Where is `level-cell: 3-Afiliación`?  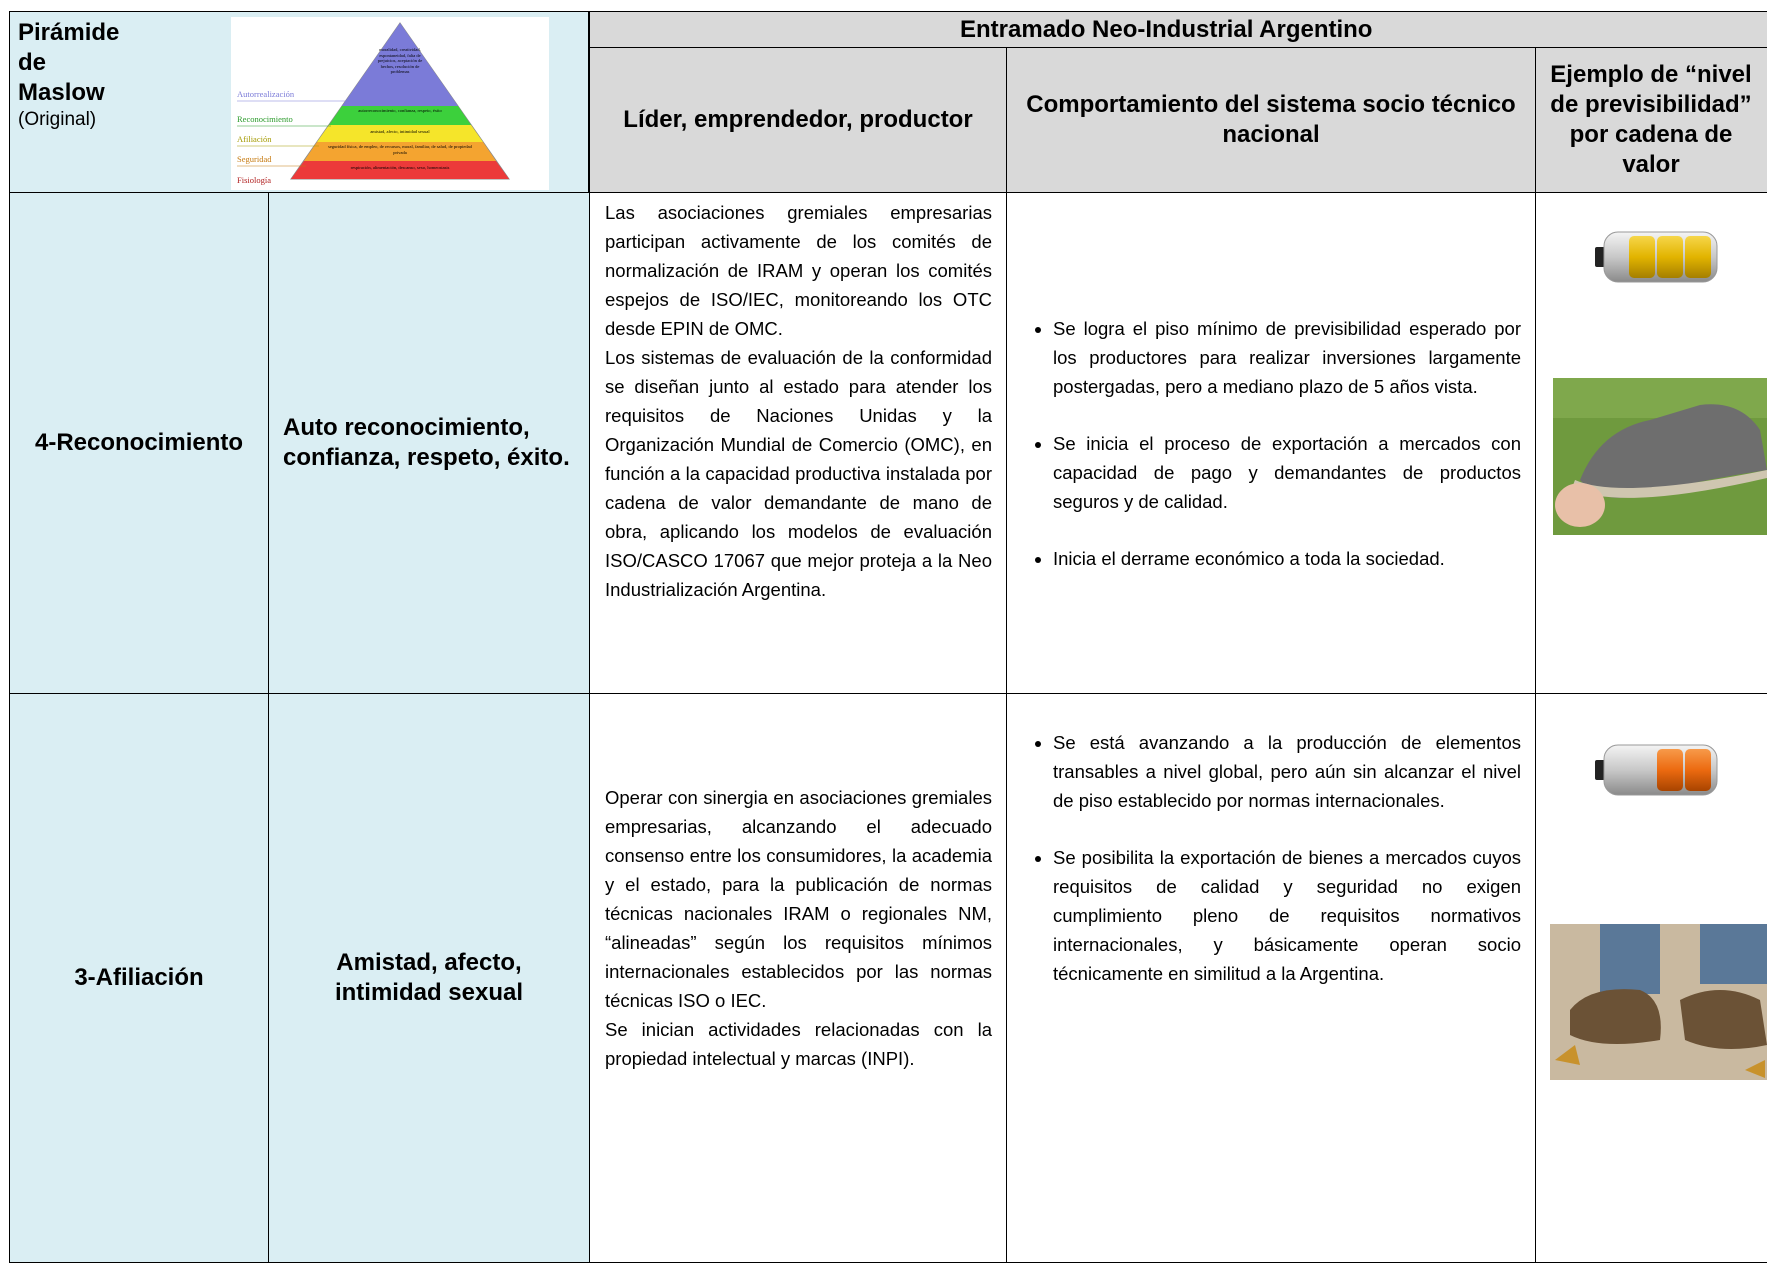
level-cell: 3-Afiliación is located at coordinates (139, 978).